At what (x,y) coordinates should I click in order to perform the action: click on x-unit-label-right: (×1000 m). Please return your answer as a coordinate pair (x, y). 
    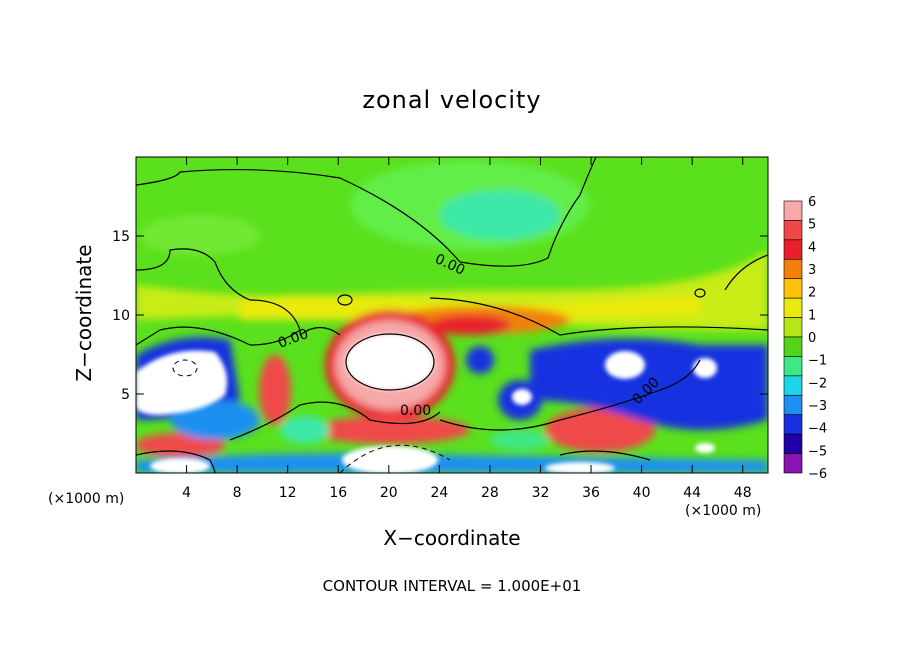
    Looking at the image, I should click on (723, 511).